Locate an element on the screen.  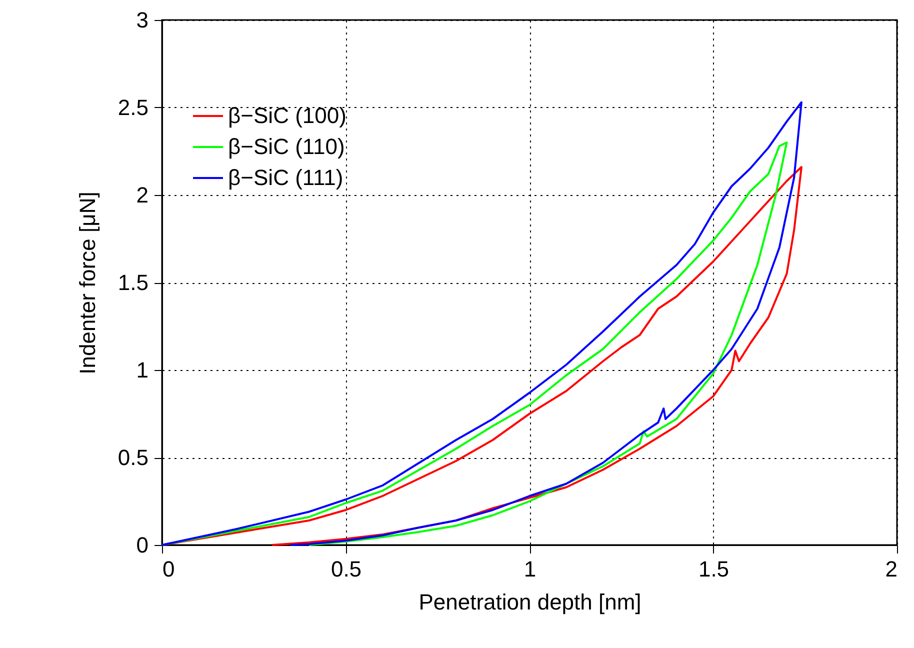
y-tick-label: 0.5 is located at coordinates (133, 457).